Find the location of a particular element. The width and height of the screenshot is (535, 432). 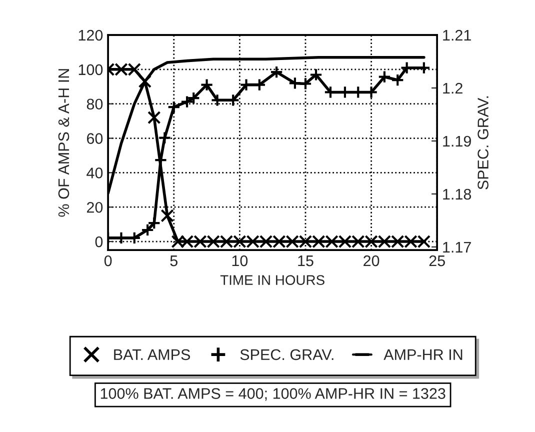

x-tick-label: 25 is located at coordinates (437, 260).